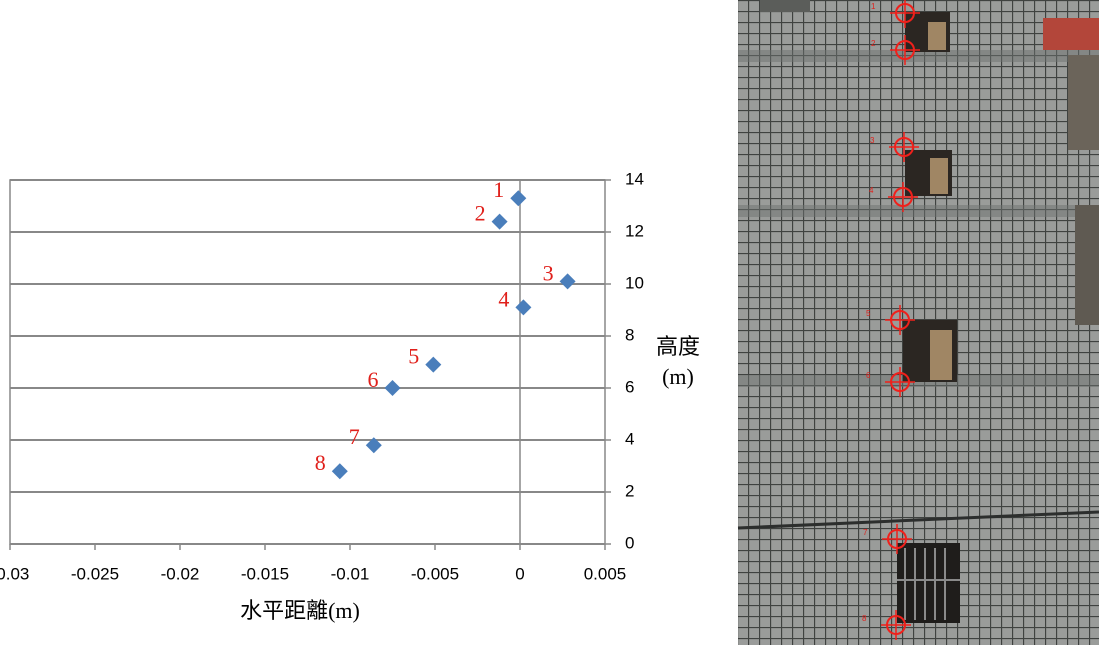 The image size is (1099, 645). What do you see at coordinates (14, 573) in the screenshot?
I see `x-tick-label: -0.03` at bounding box center [14, 573].